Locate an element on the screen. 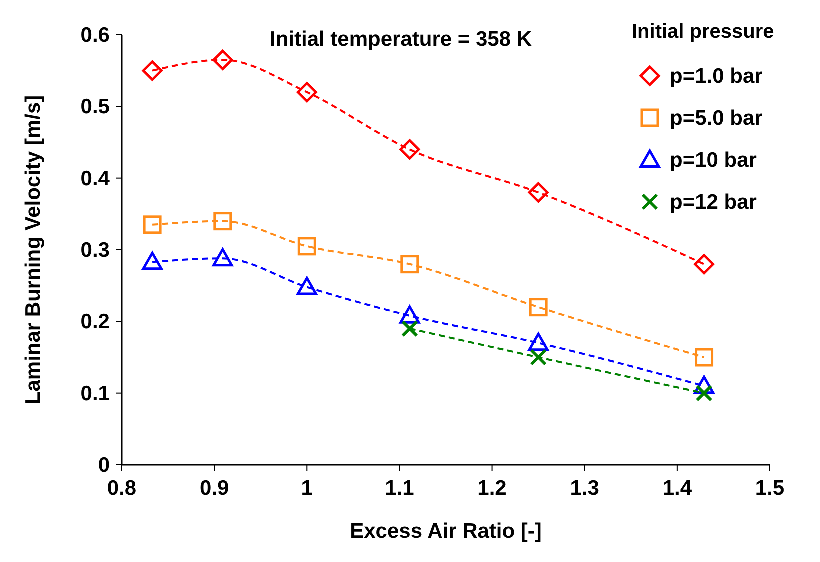  x-tick-label: 1.1 is located at coordinates (400, 488).